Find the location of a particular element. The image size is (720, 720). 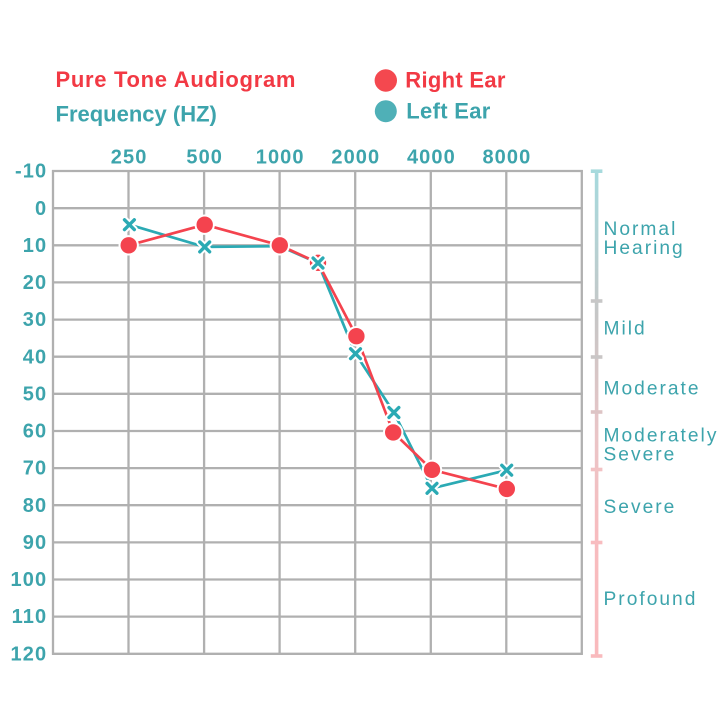

svg-text: 2000 is located at coordinates (355, 158).